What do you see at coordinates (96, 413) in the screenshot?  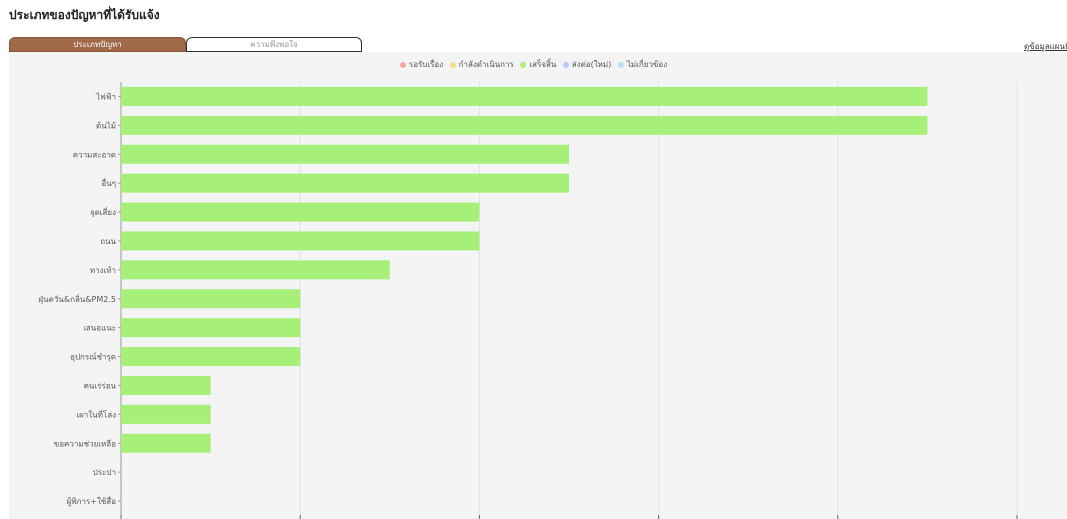 I see `category-label: เผาในที่โล่ง` at bounding box center [96, 413].